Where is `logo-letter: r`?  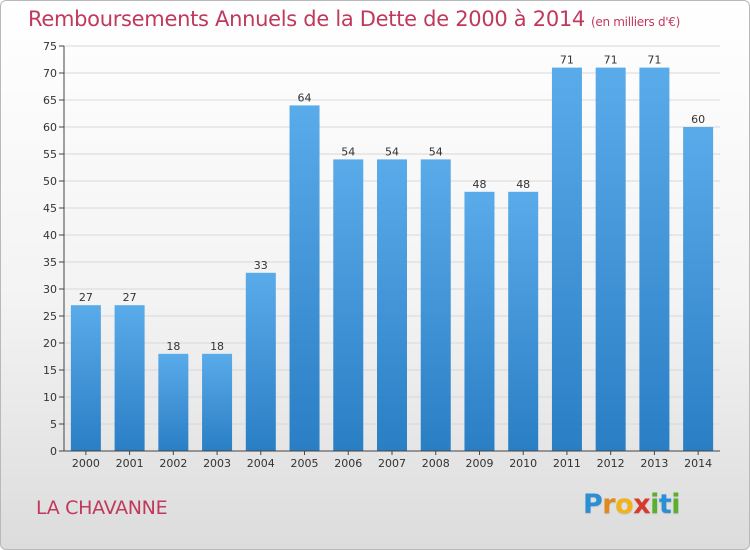 logo-letter: r is located at coordinates (609, 504).